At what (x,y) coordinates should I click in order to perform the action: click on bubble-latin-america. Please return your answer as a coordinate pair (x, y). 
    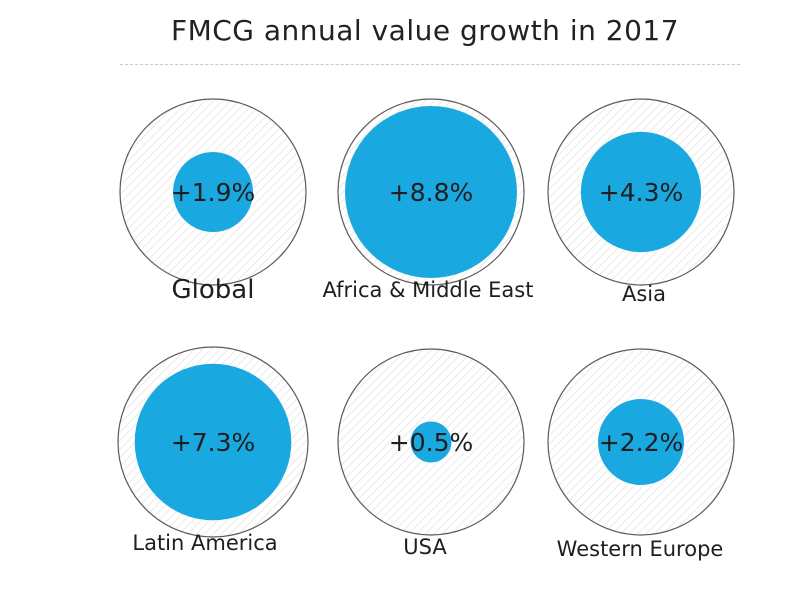
    Looking at the image, I should click on (213, 442).